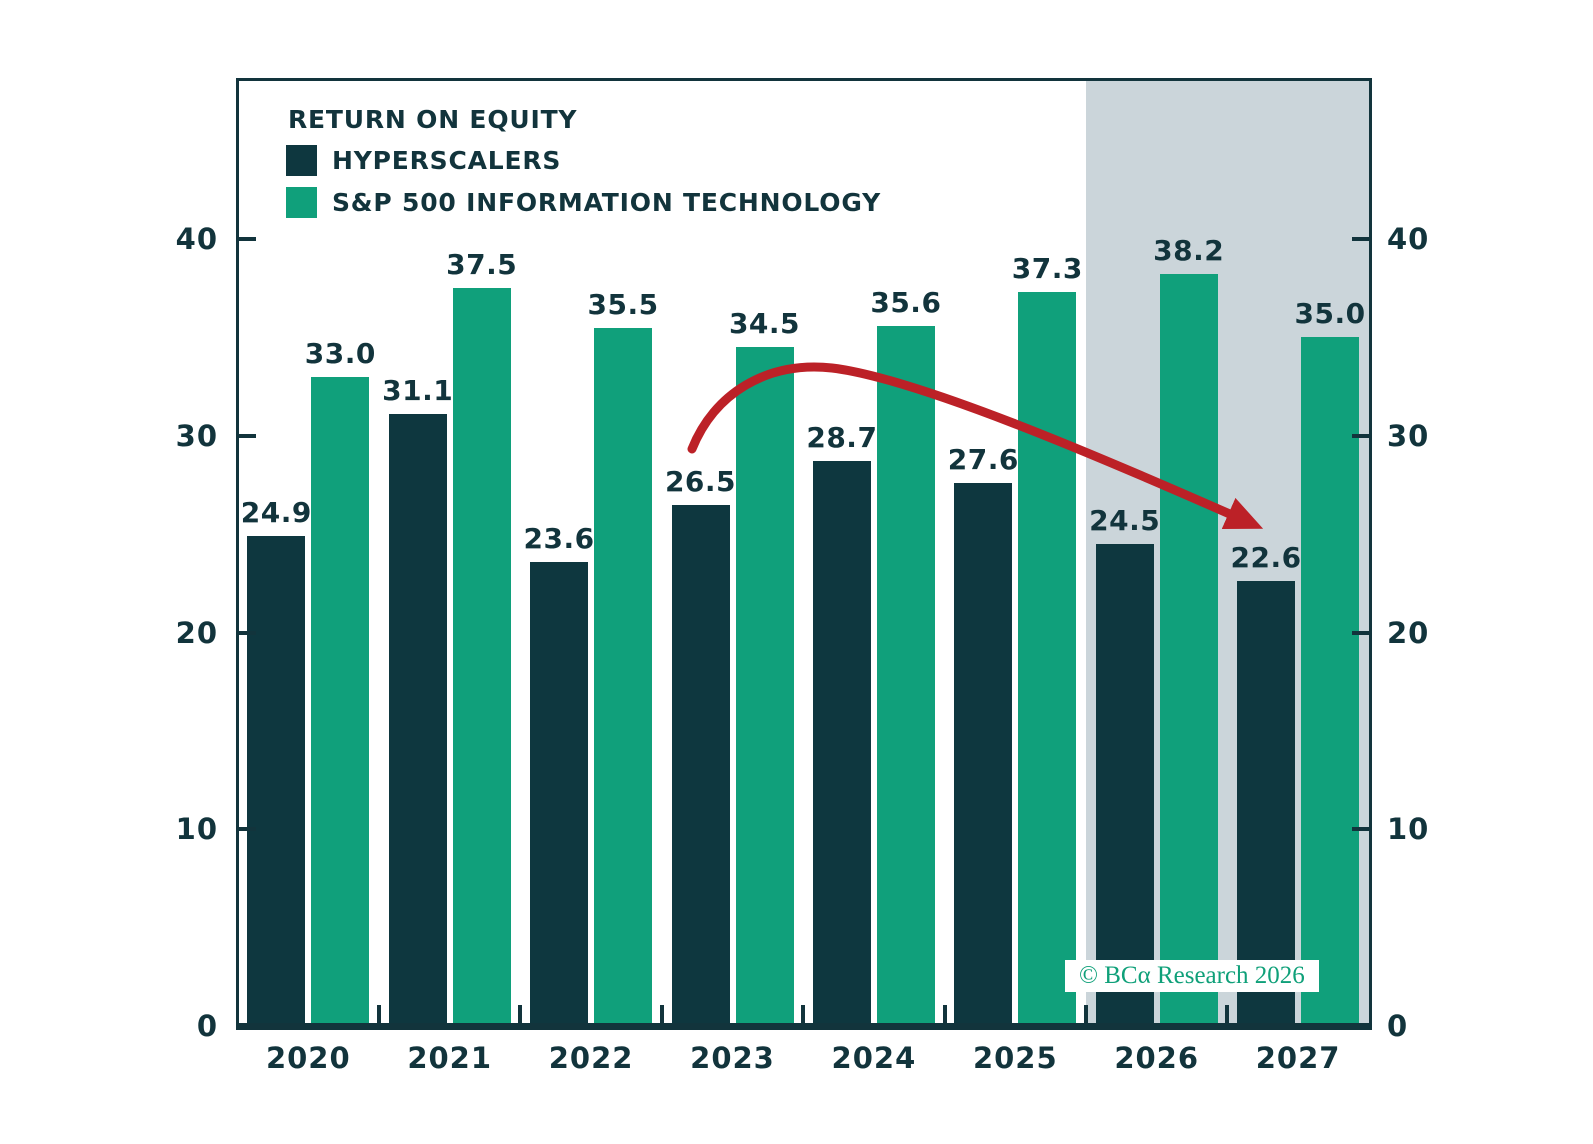 Image resolution: width=1593 pixels, height=1144 pixels. Describe the element at coordinates (1192, 976) in the screenshot. I see `watermark: © BCα Research 2026` at that location.